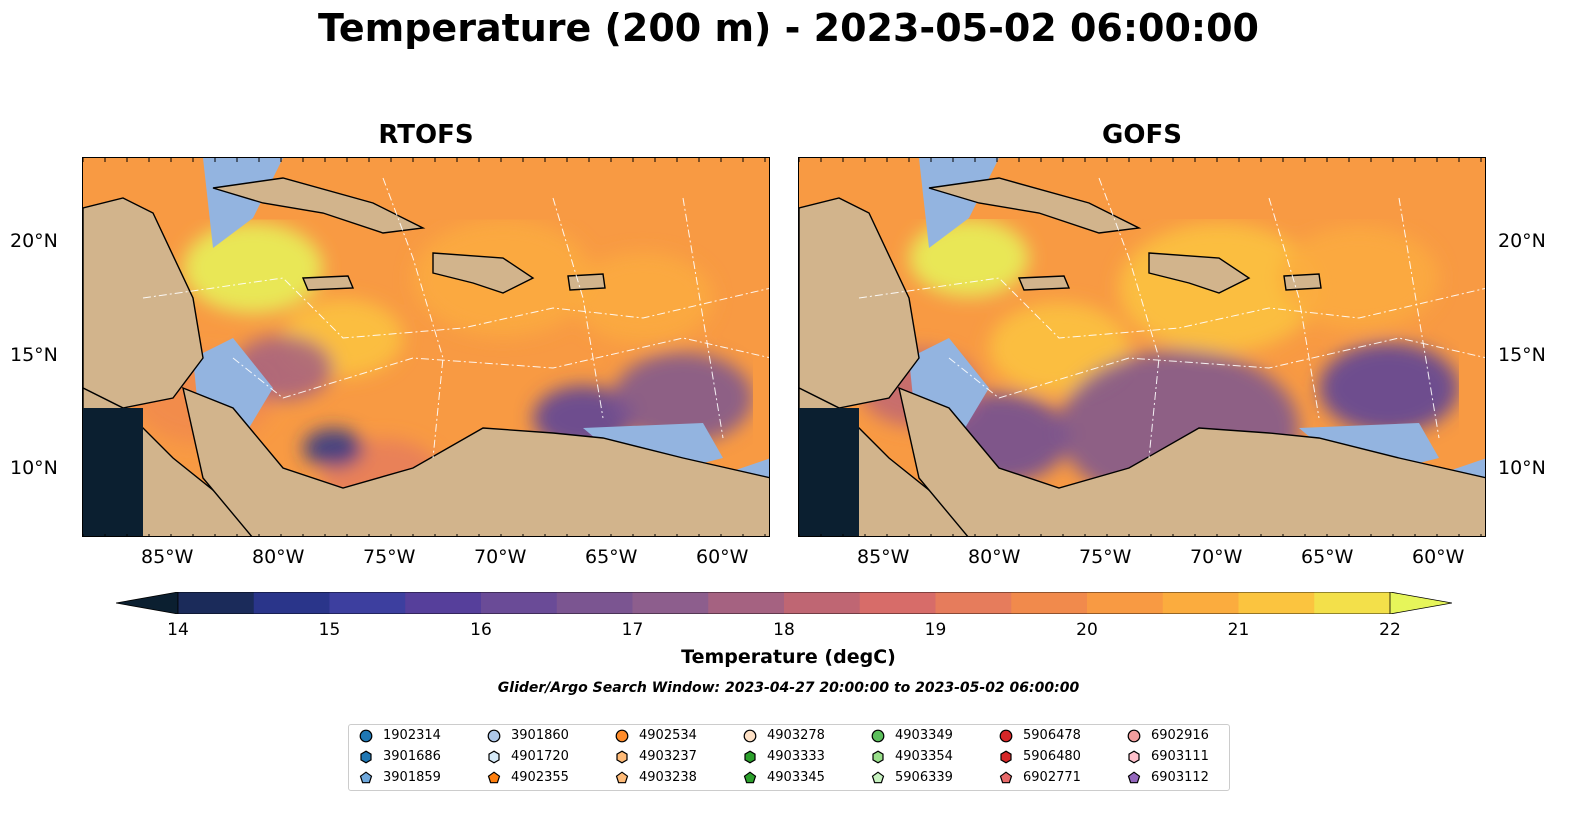 The width and height of the screenshot is (1577, 827). Describe the element at coordinates (481, 630) in the screenshot. I see `colorbar-tick-16: 16` at that location.